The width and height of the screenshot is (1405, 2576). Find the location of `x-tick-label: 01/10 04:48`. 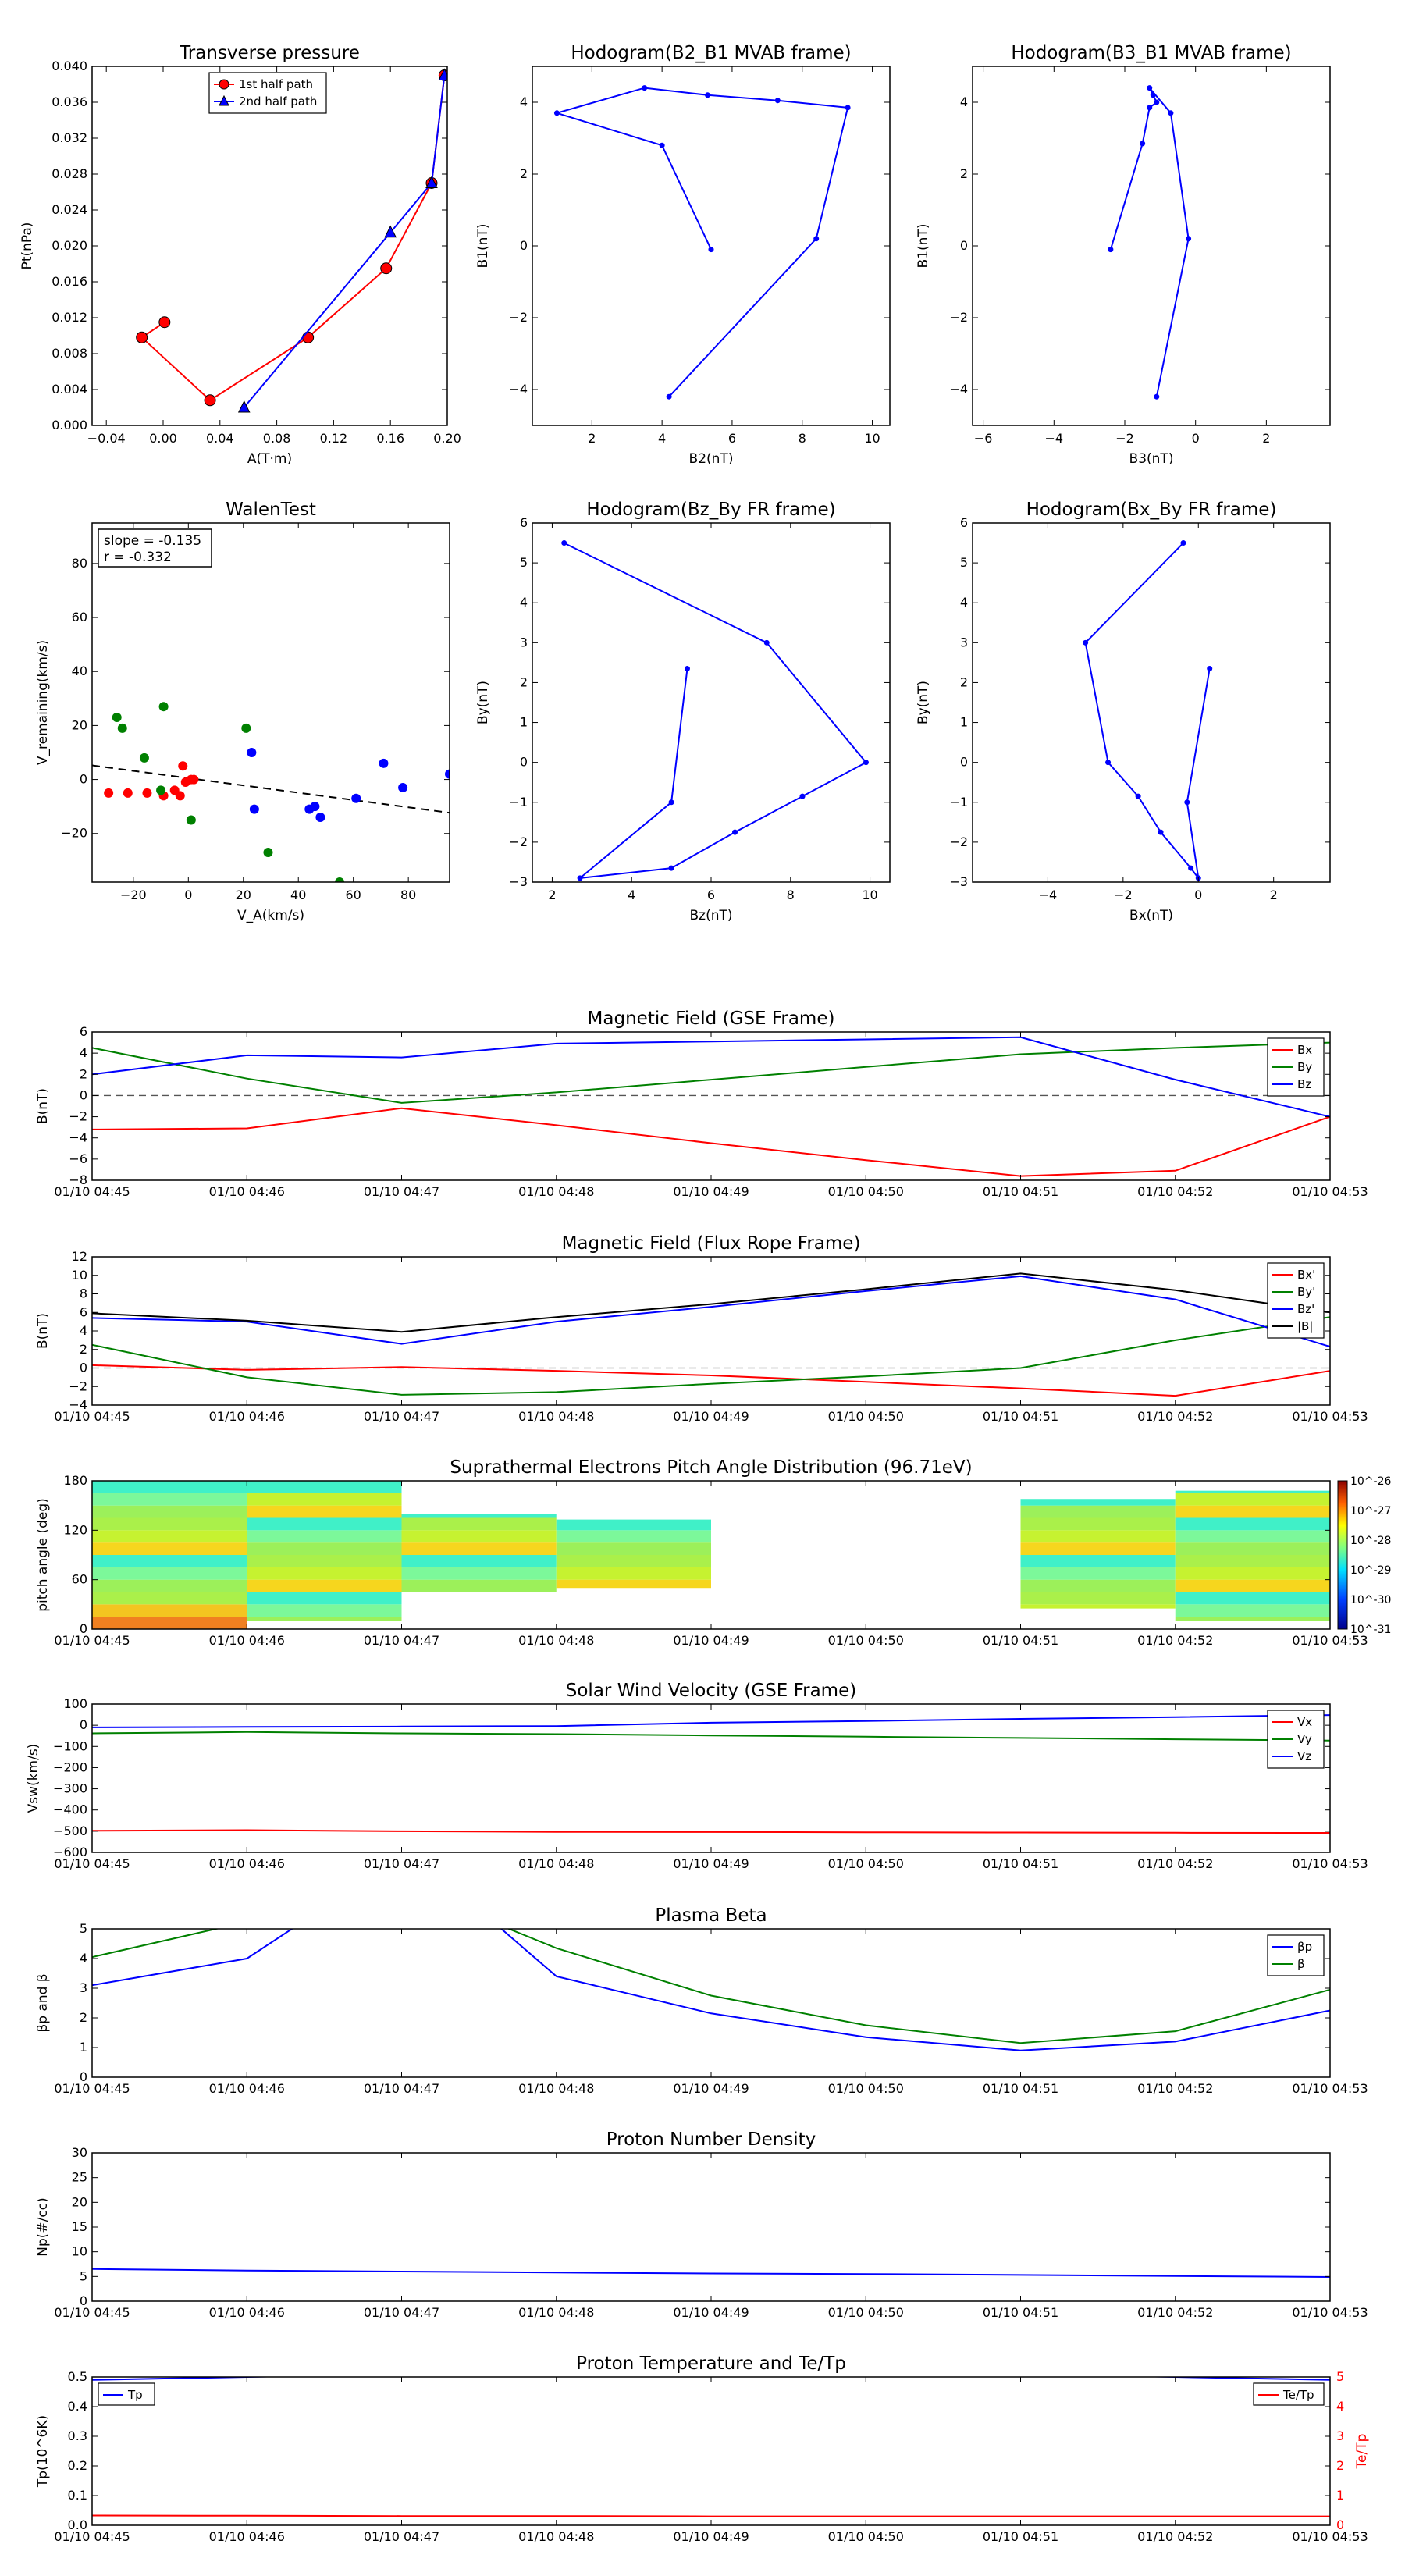

x-tick-label: 01/10 04:48 is located at coordinates (556, 2088).